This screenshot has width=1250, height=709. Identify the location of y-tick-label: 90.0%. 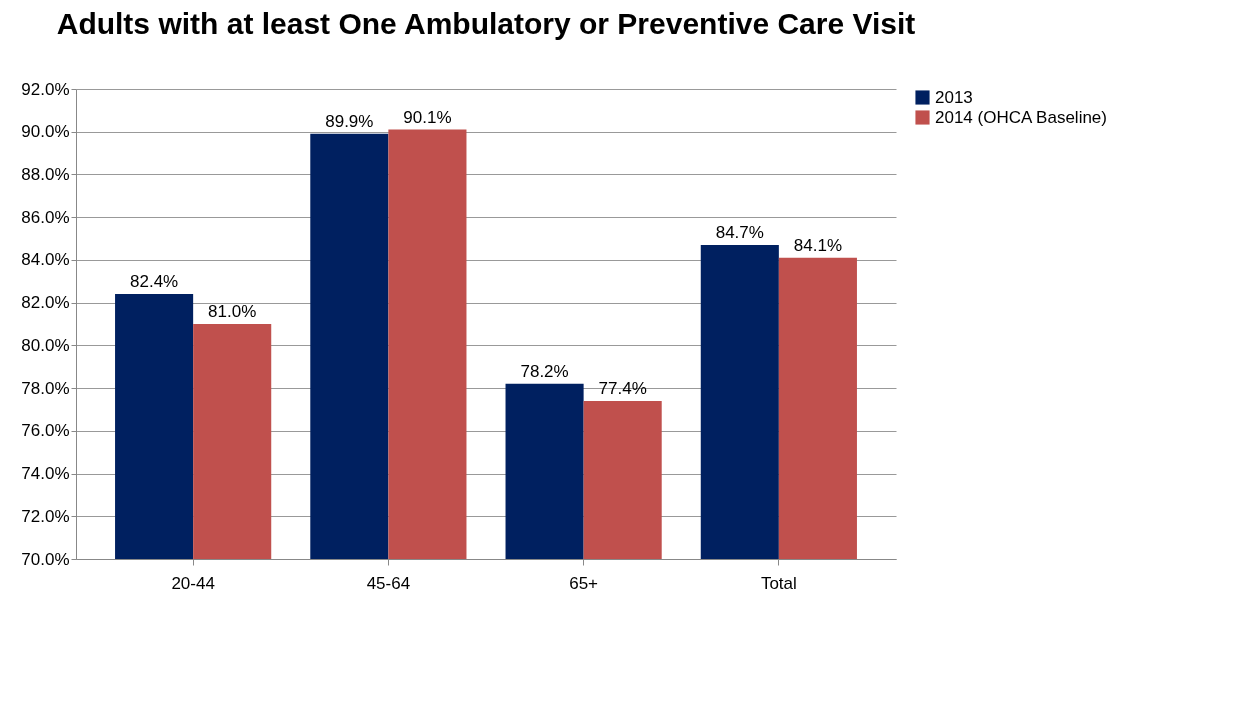
(45, 132).